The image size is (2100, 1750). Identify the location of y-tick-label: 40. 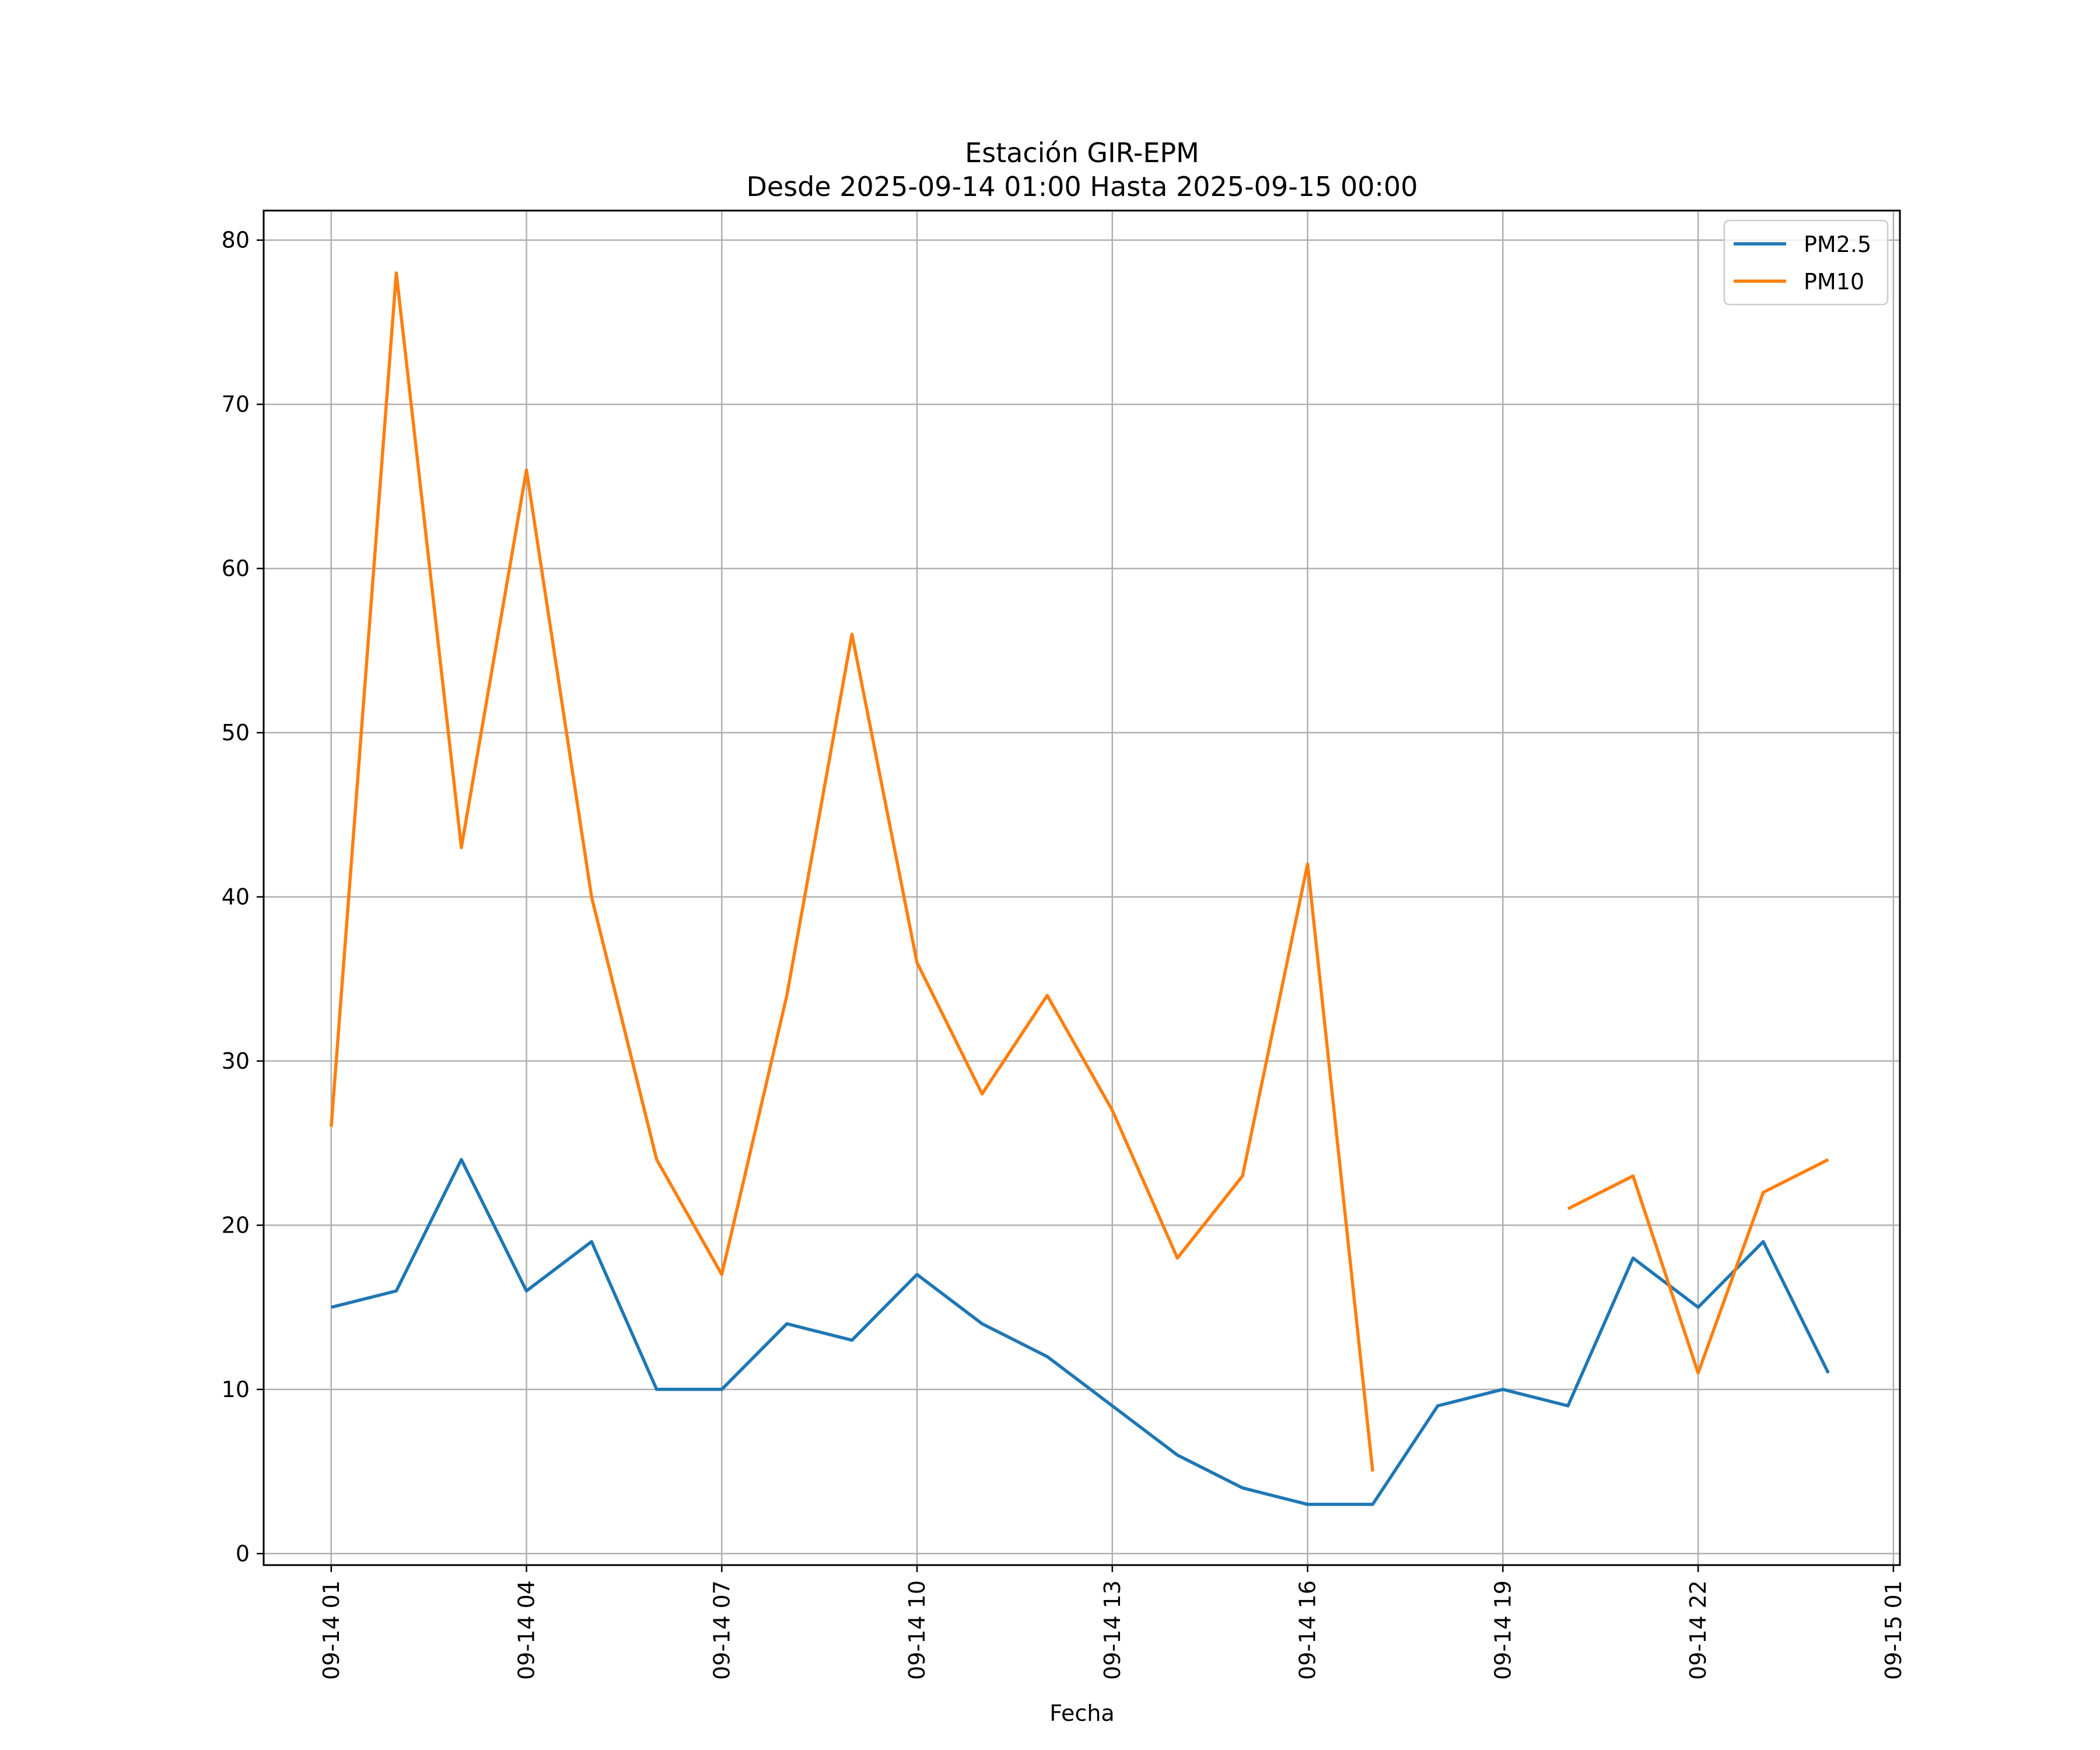
(236, 896).